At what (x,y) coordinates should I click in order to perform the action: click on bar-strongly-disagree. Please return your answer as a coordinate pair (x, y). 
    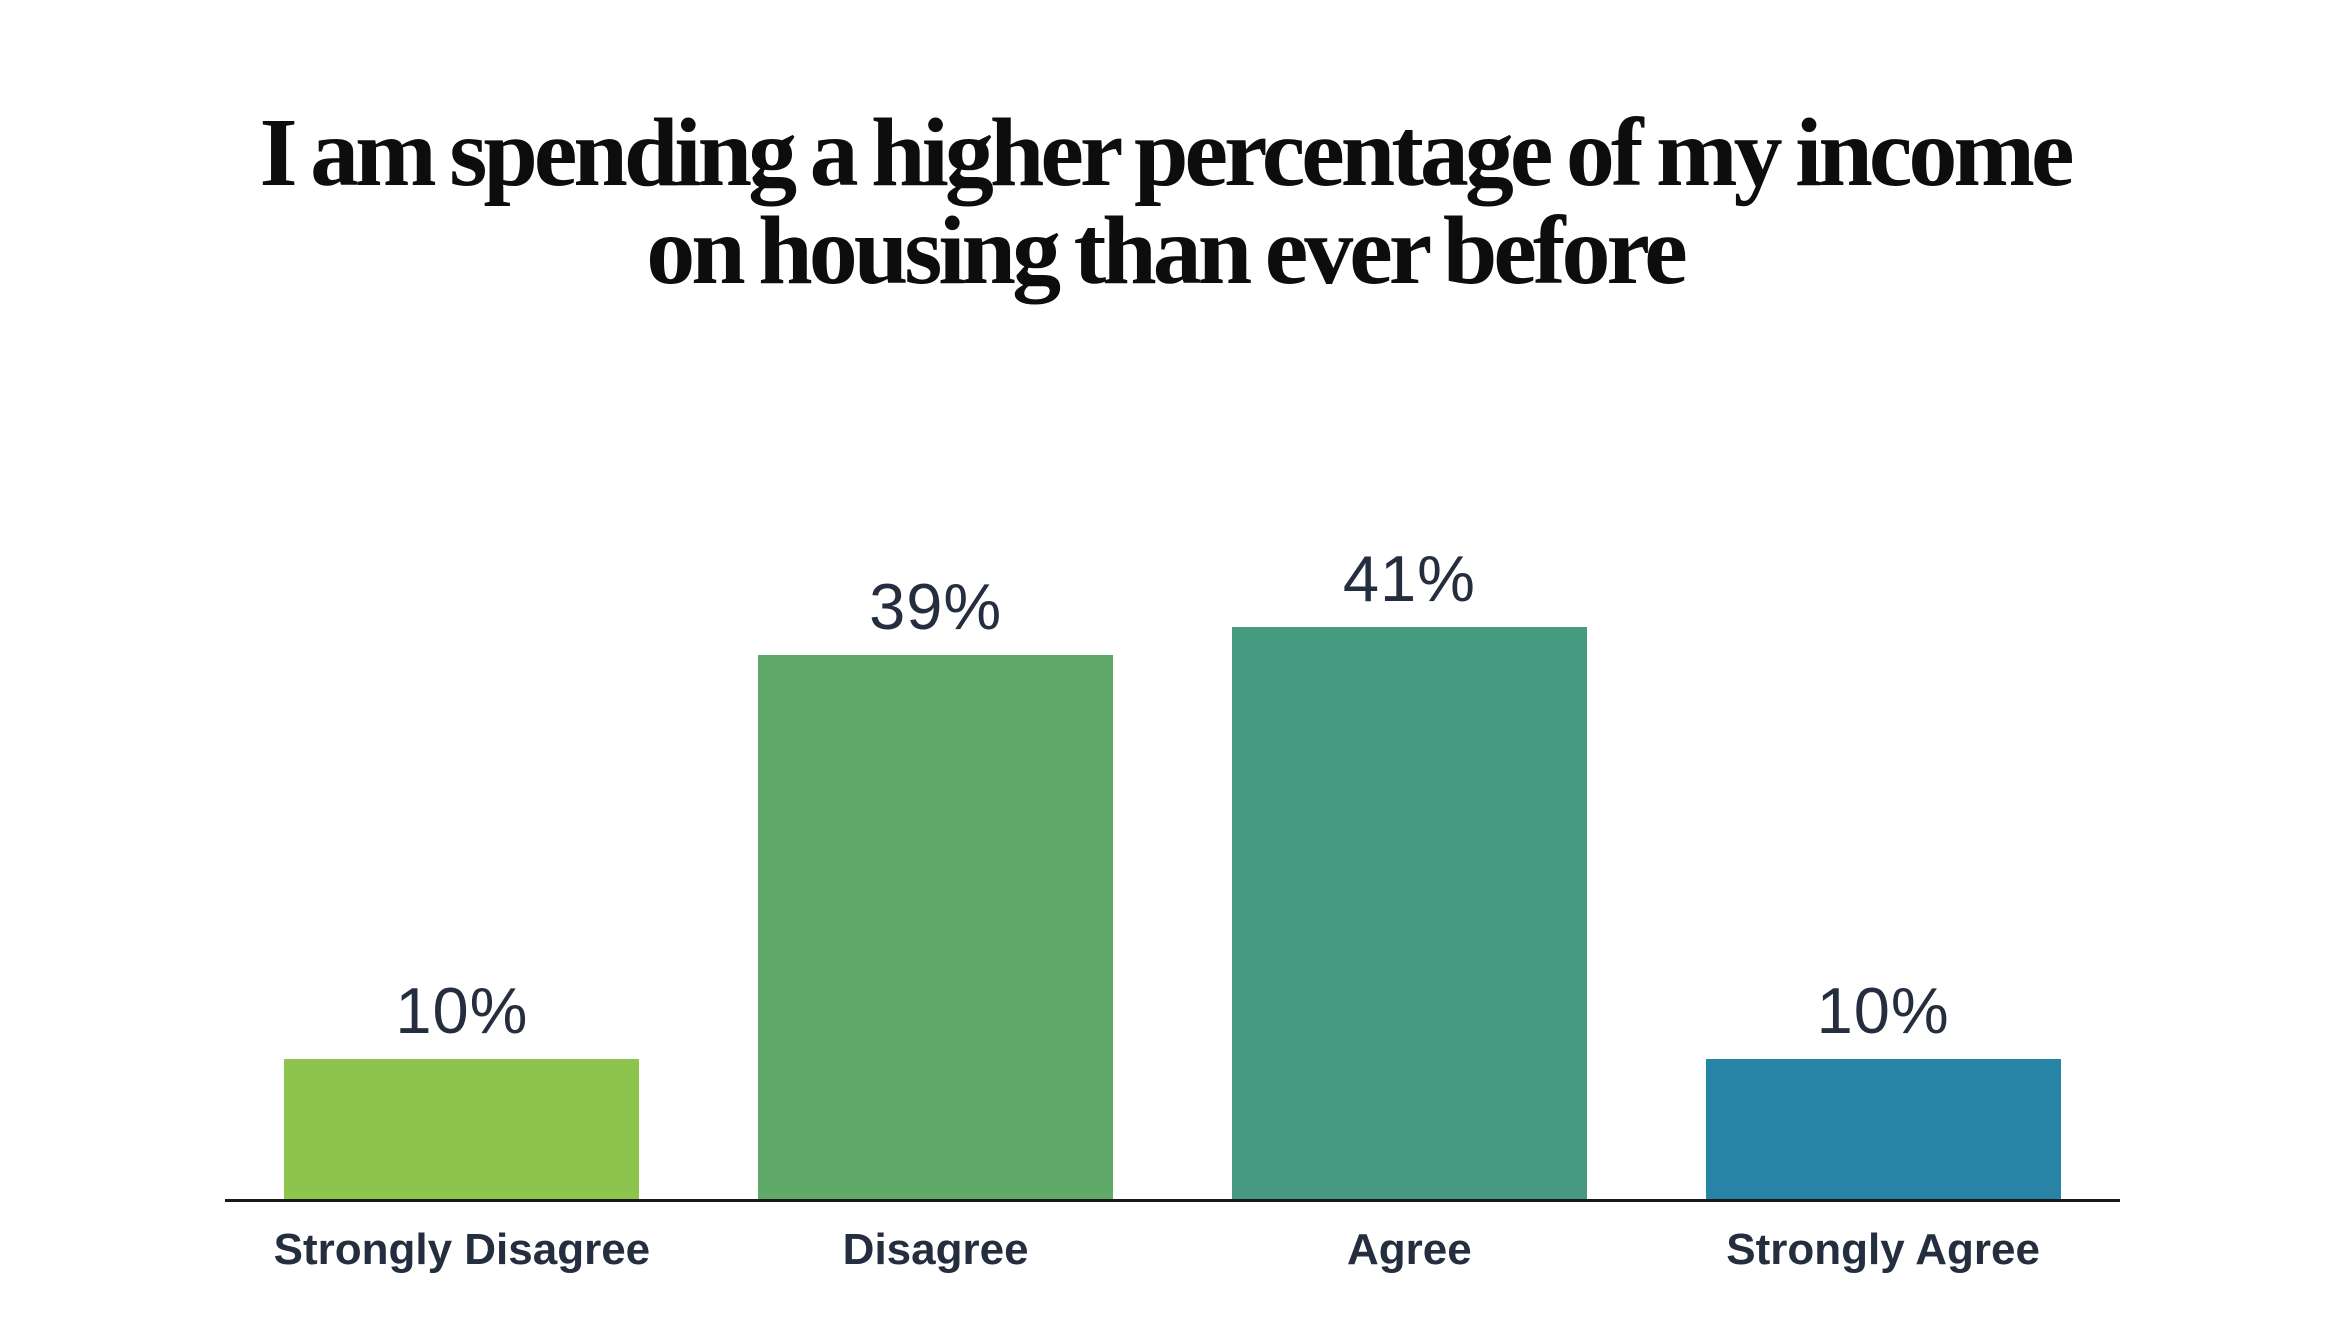
    Looking at the image, I should click on (462, 1129).